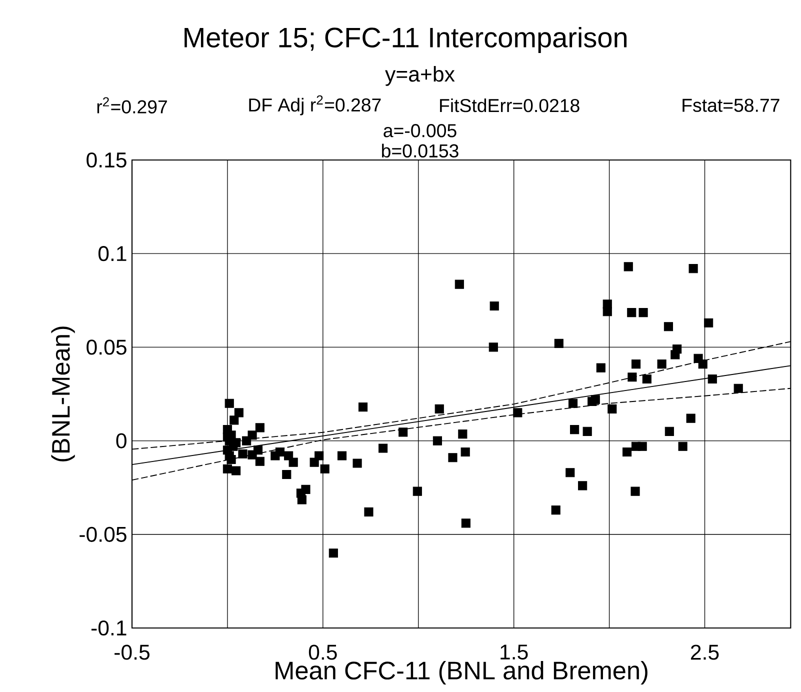 This screenshot has height=692, width=801. Describe the element at coordinates (514, 652) in the screenshot. I see `x-tick-label: 1.5` at that location.